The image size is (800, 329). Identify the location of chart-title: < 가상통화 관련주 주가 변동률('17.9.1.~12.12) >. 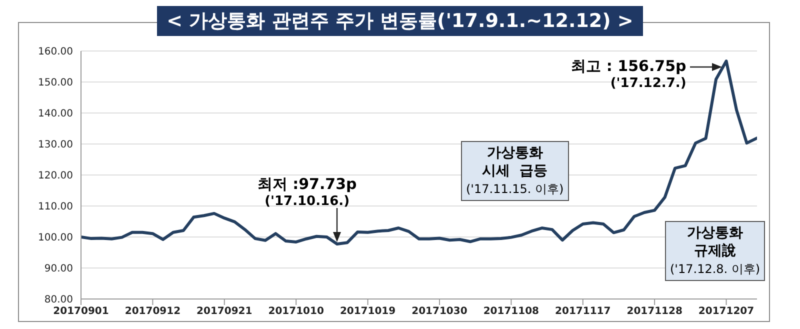
(400, 21).